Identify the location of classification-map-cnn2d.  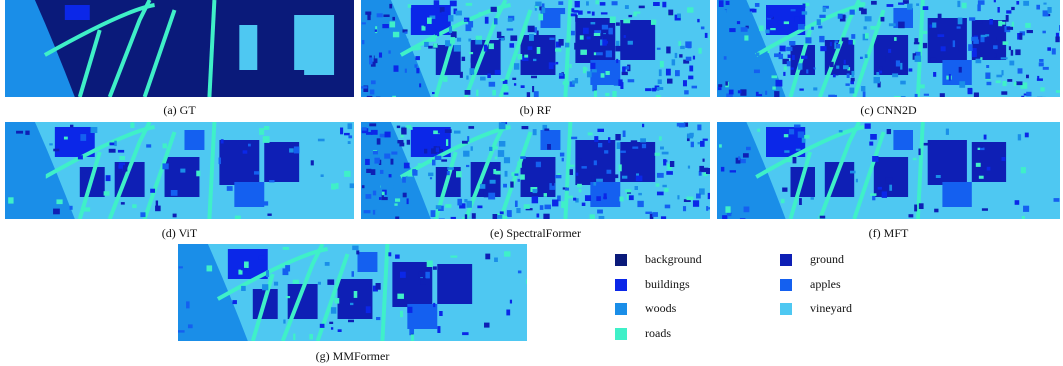
(888, 48).